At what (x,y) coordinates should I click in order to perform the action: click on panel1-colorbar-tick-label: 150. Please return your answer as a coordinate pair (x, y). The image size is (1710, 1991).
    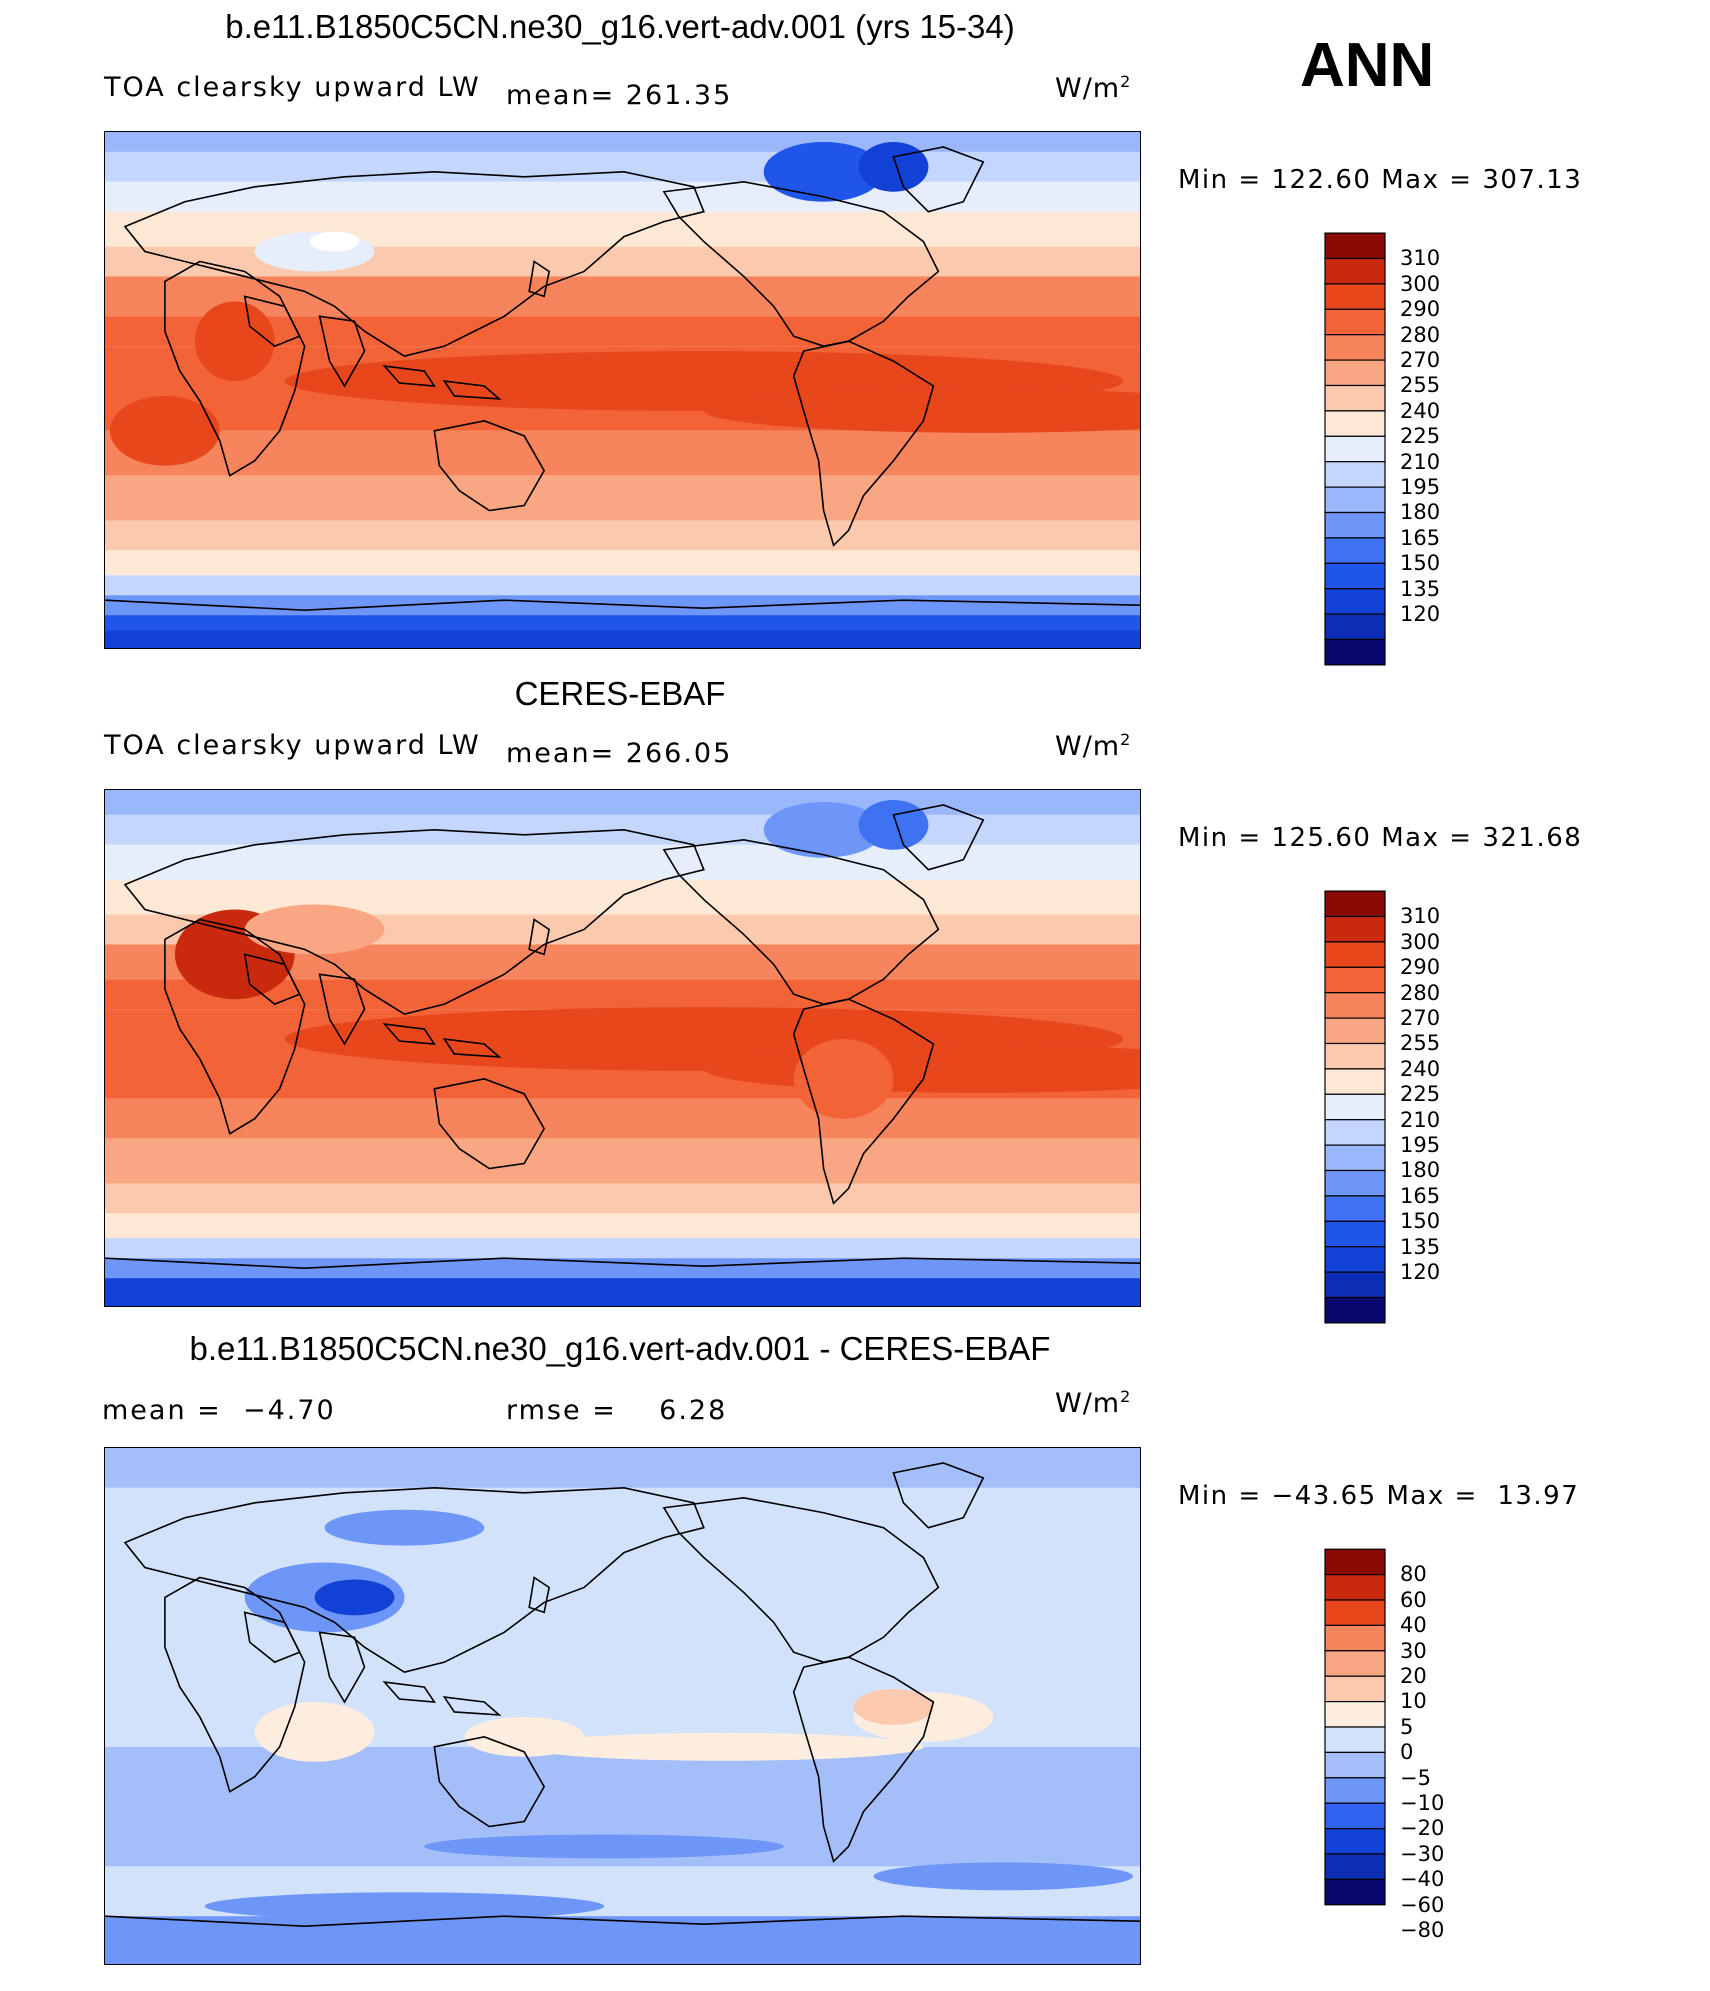
    Looking at the image, I should click on (1420, 563).